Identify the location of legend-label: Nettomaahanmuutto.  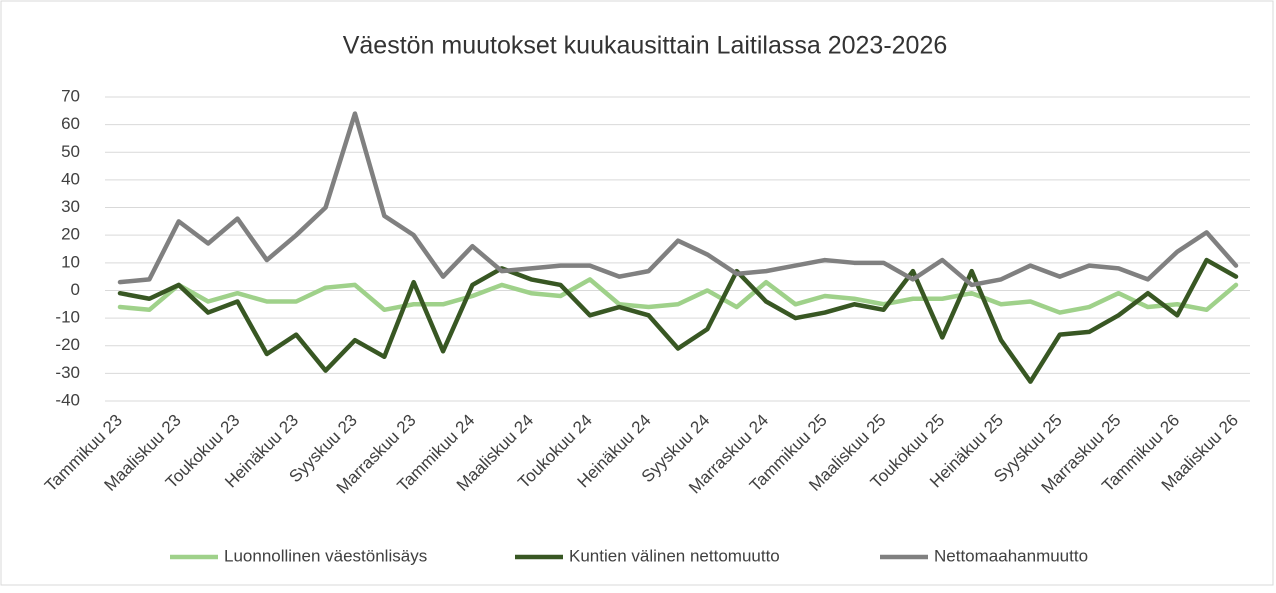
(1011, 555).